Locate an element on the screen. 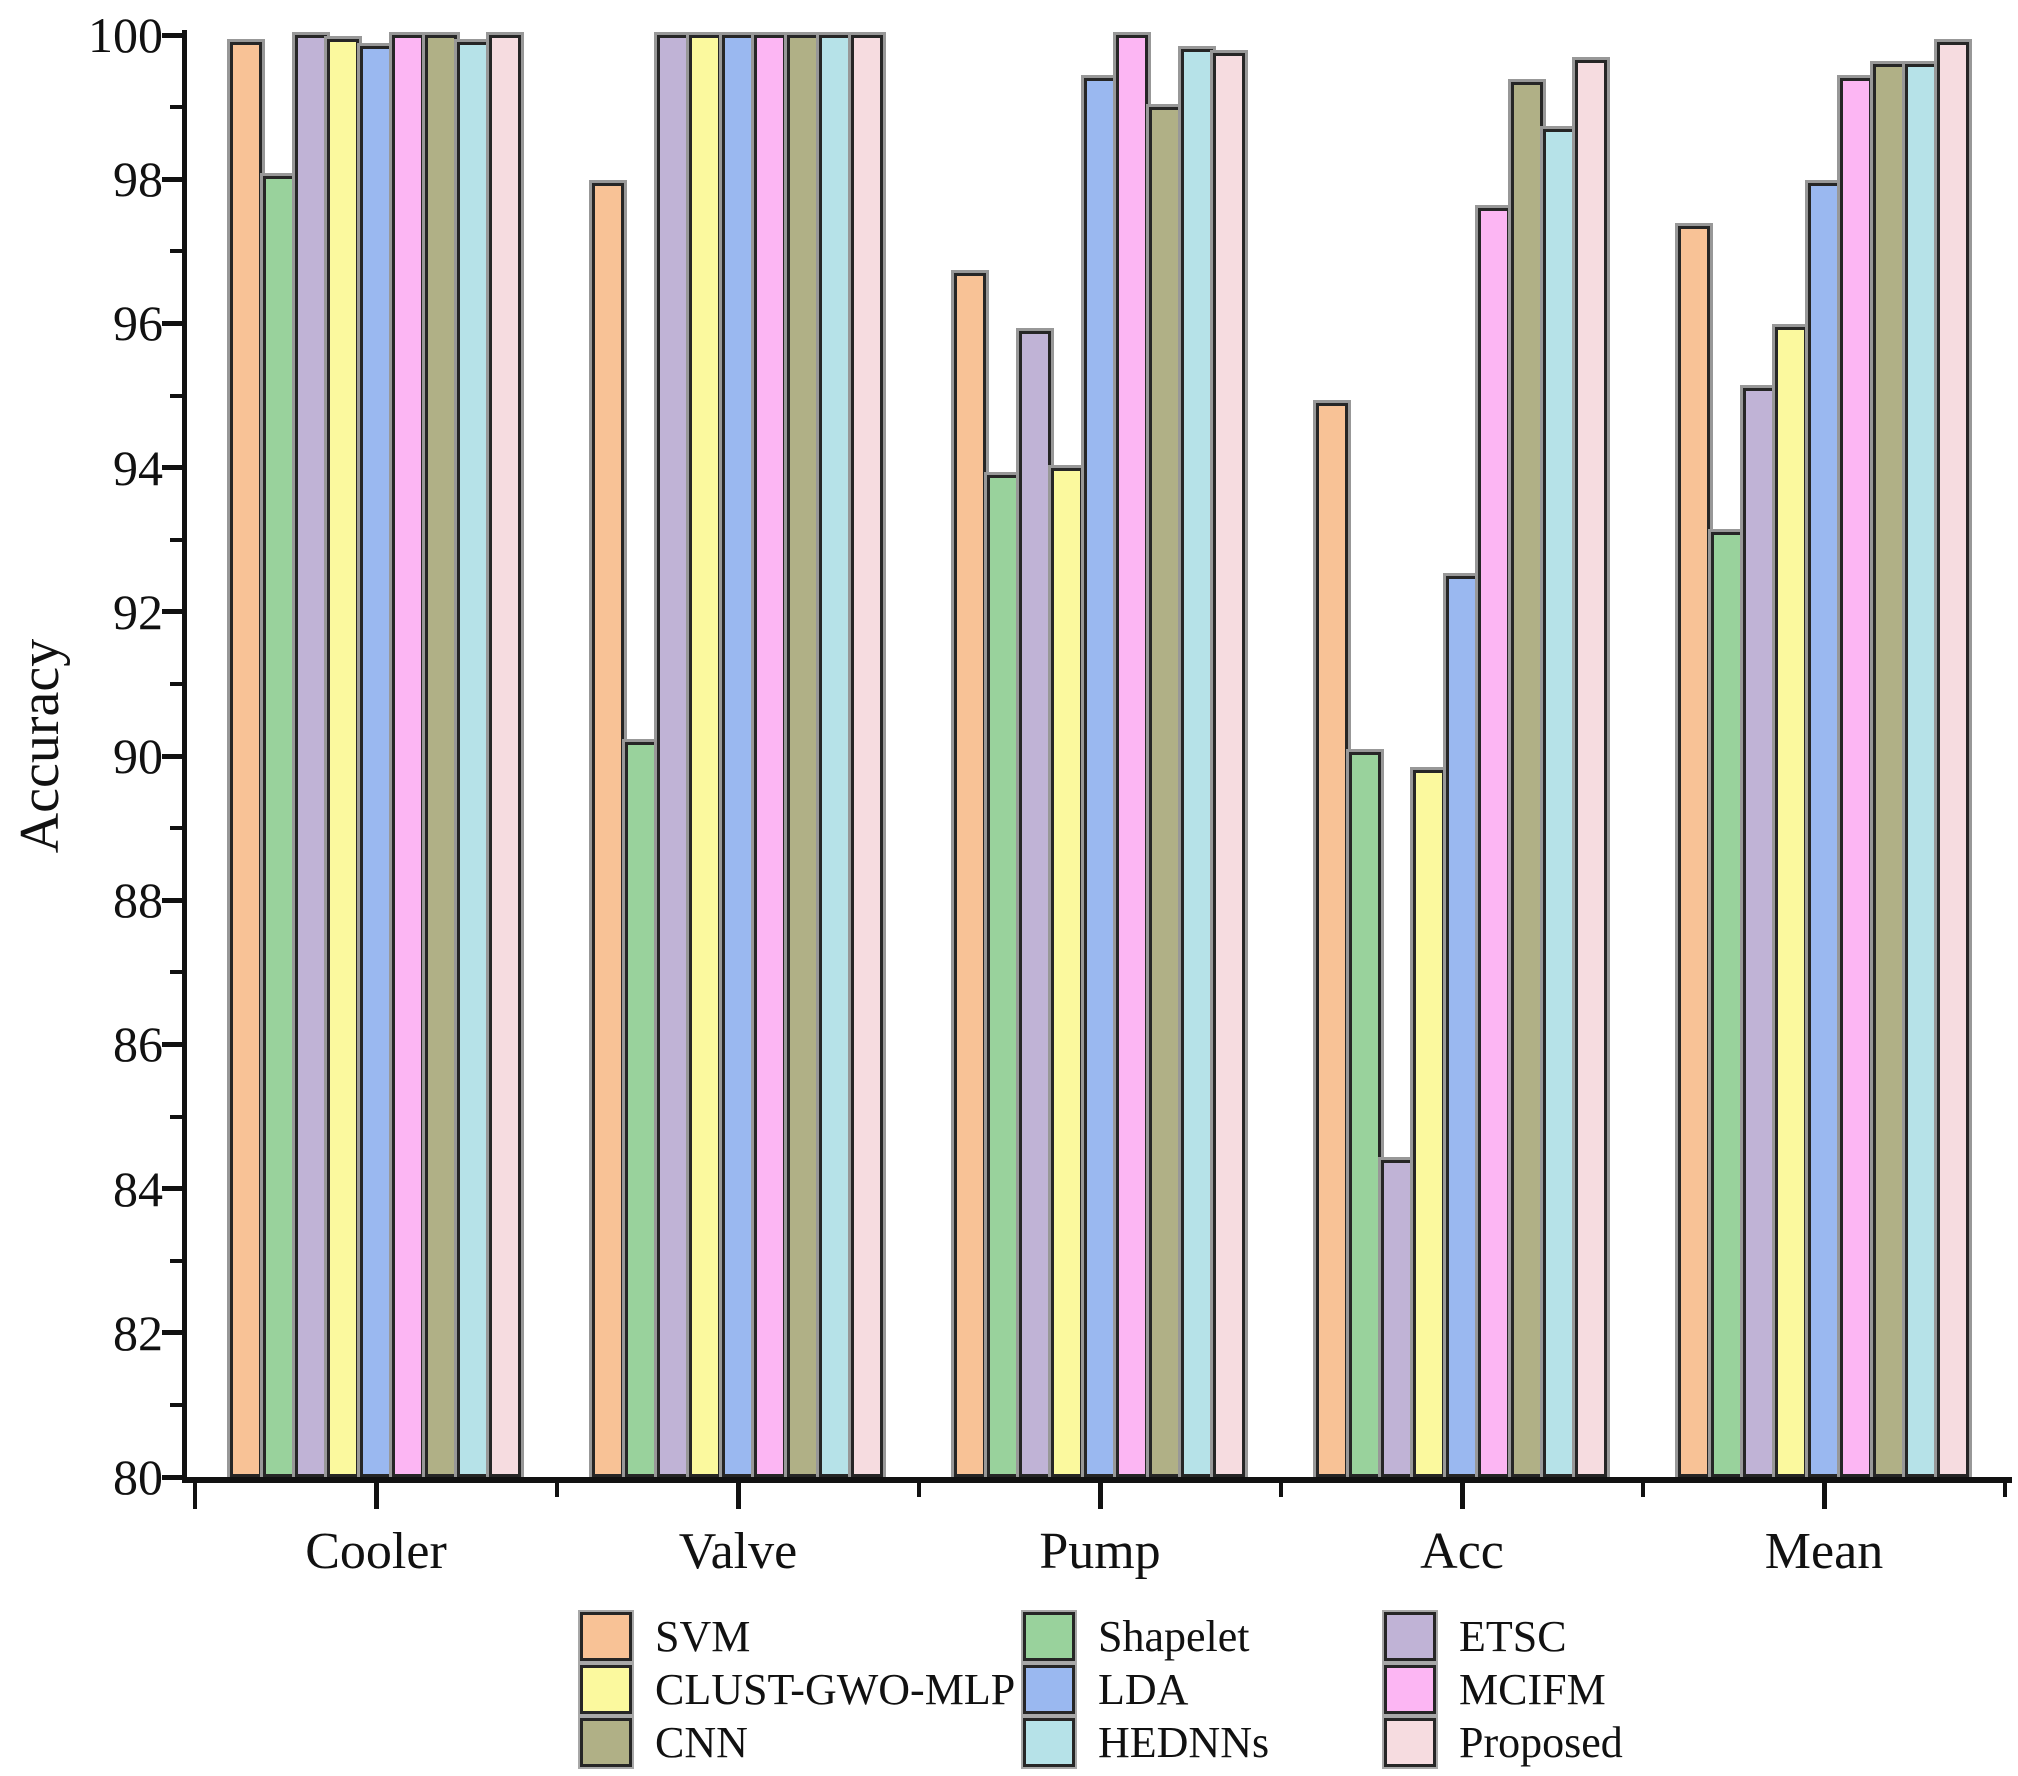  x-category-label: Valve is located at coordinates (738, 1551).